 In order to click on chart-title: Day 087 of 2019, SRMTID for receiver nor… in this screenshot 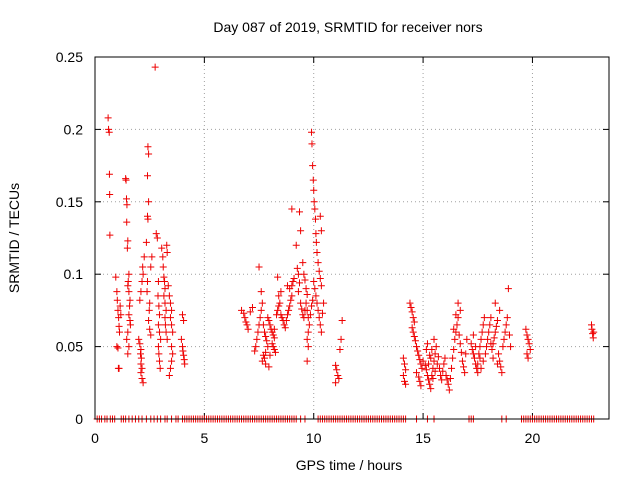, I will do `click(347, 27)`.